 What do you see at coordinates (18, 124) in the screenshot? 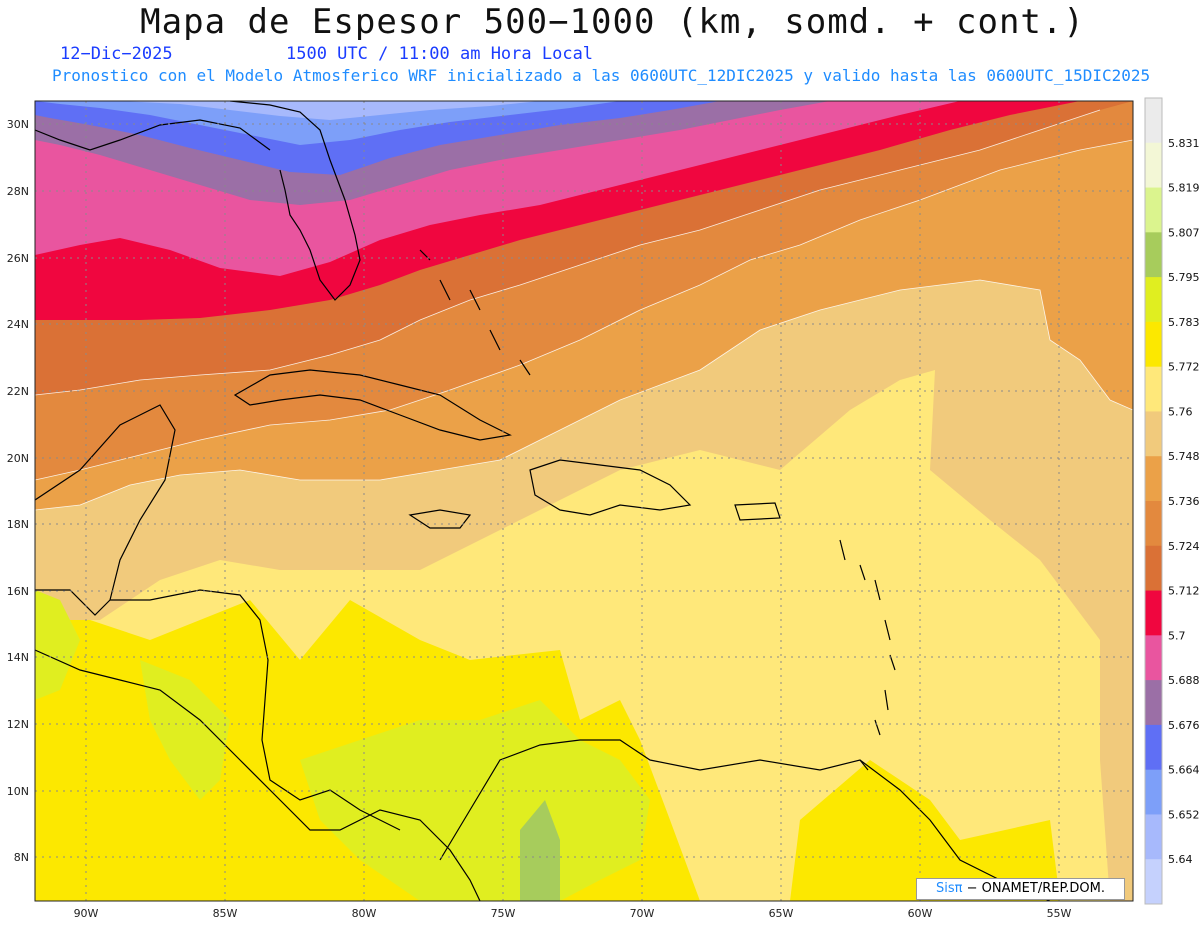
I see `lat-label: 30N` at bounding box center [18, 124].